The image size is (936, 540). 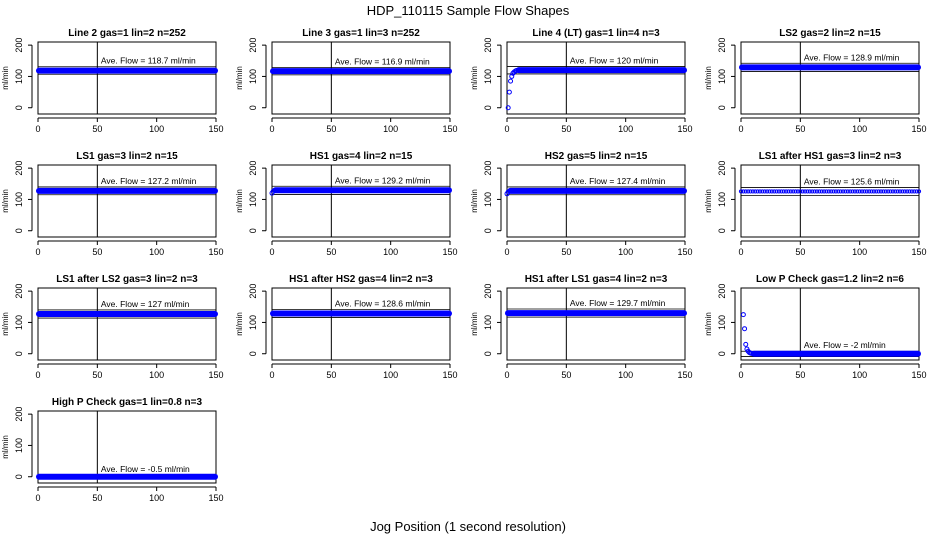 I want to click on panel-title: HS1 after HS2 gas=4 lin=2 n=3, so click(x=361, y=279).